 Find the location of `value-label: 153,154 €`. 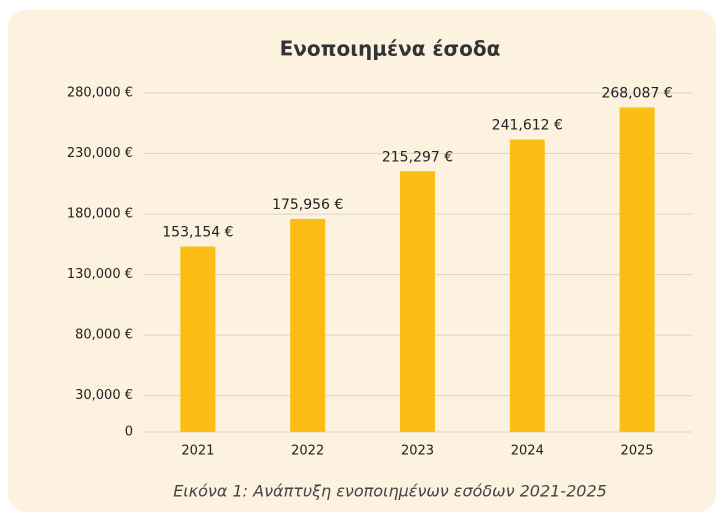

value-label: 153,154 € is located at coordinates (197, 233).